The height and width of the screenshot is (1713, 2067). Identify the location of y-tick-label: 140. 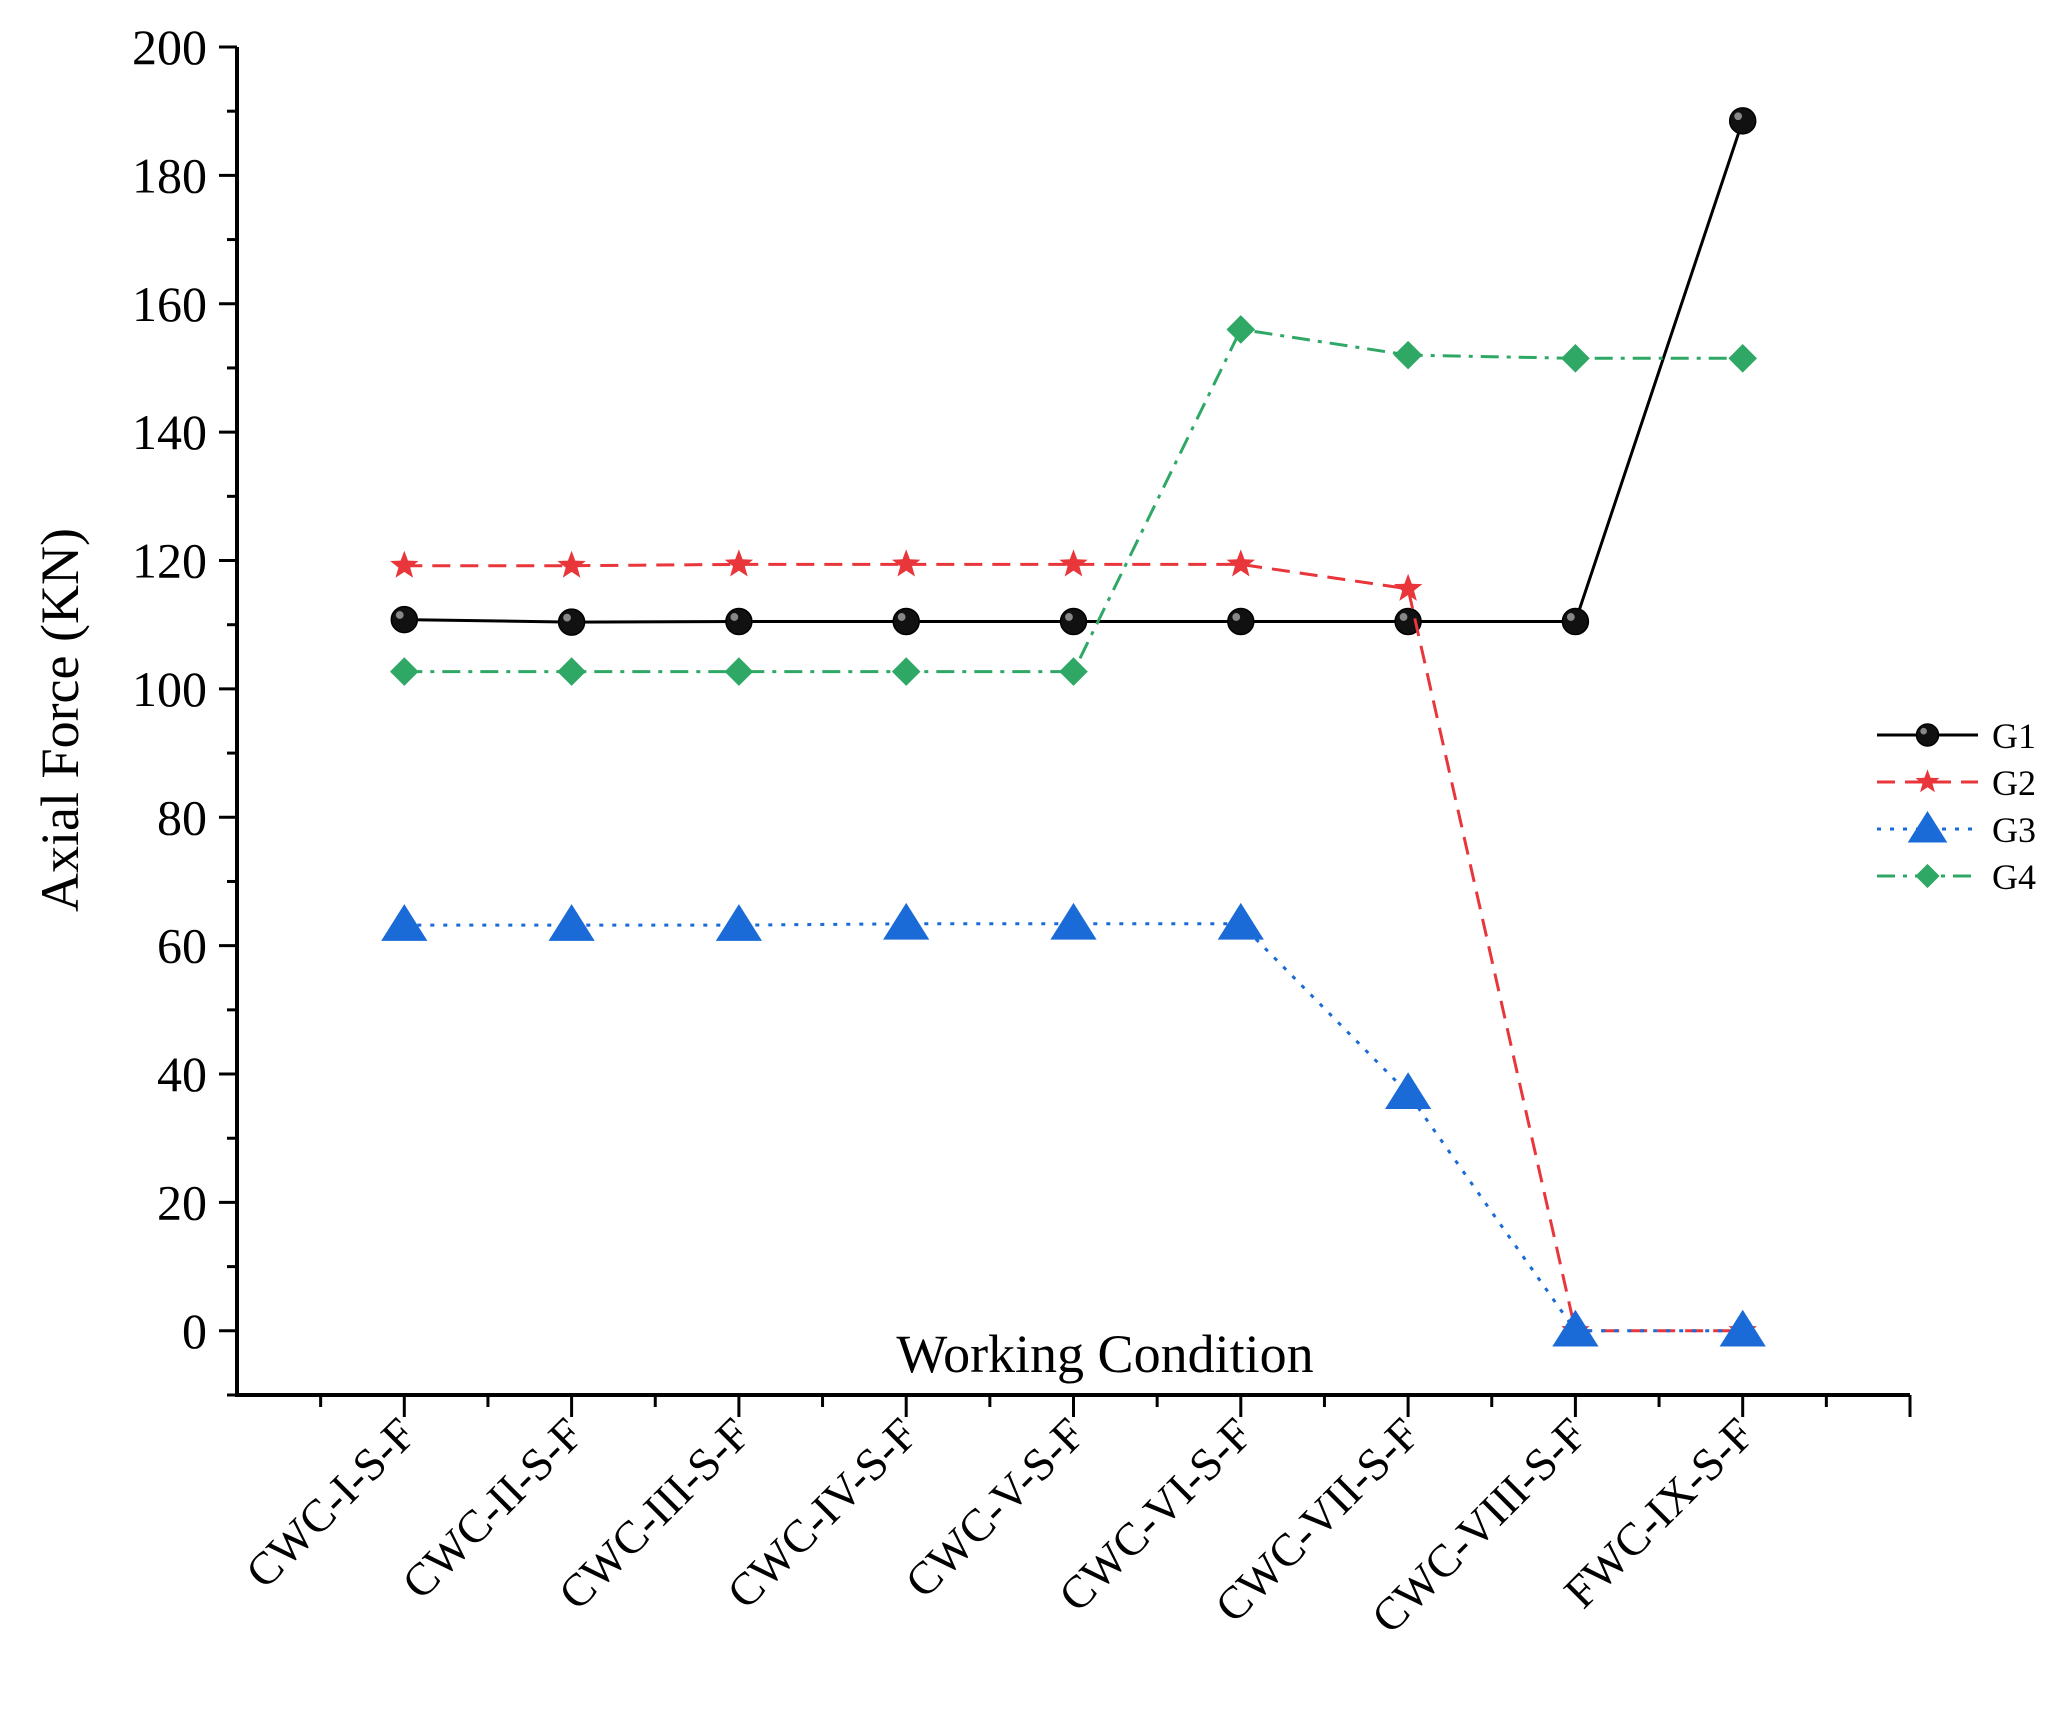
(169, 432).